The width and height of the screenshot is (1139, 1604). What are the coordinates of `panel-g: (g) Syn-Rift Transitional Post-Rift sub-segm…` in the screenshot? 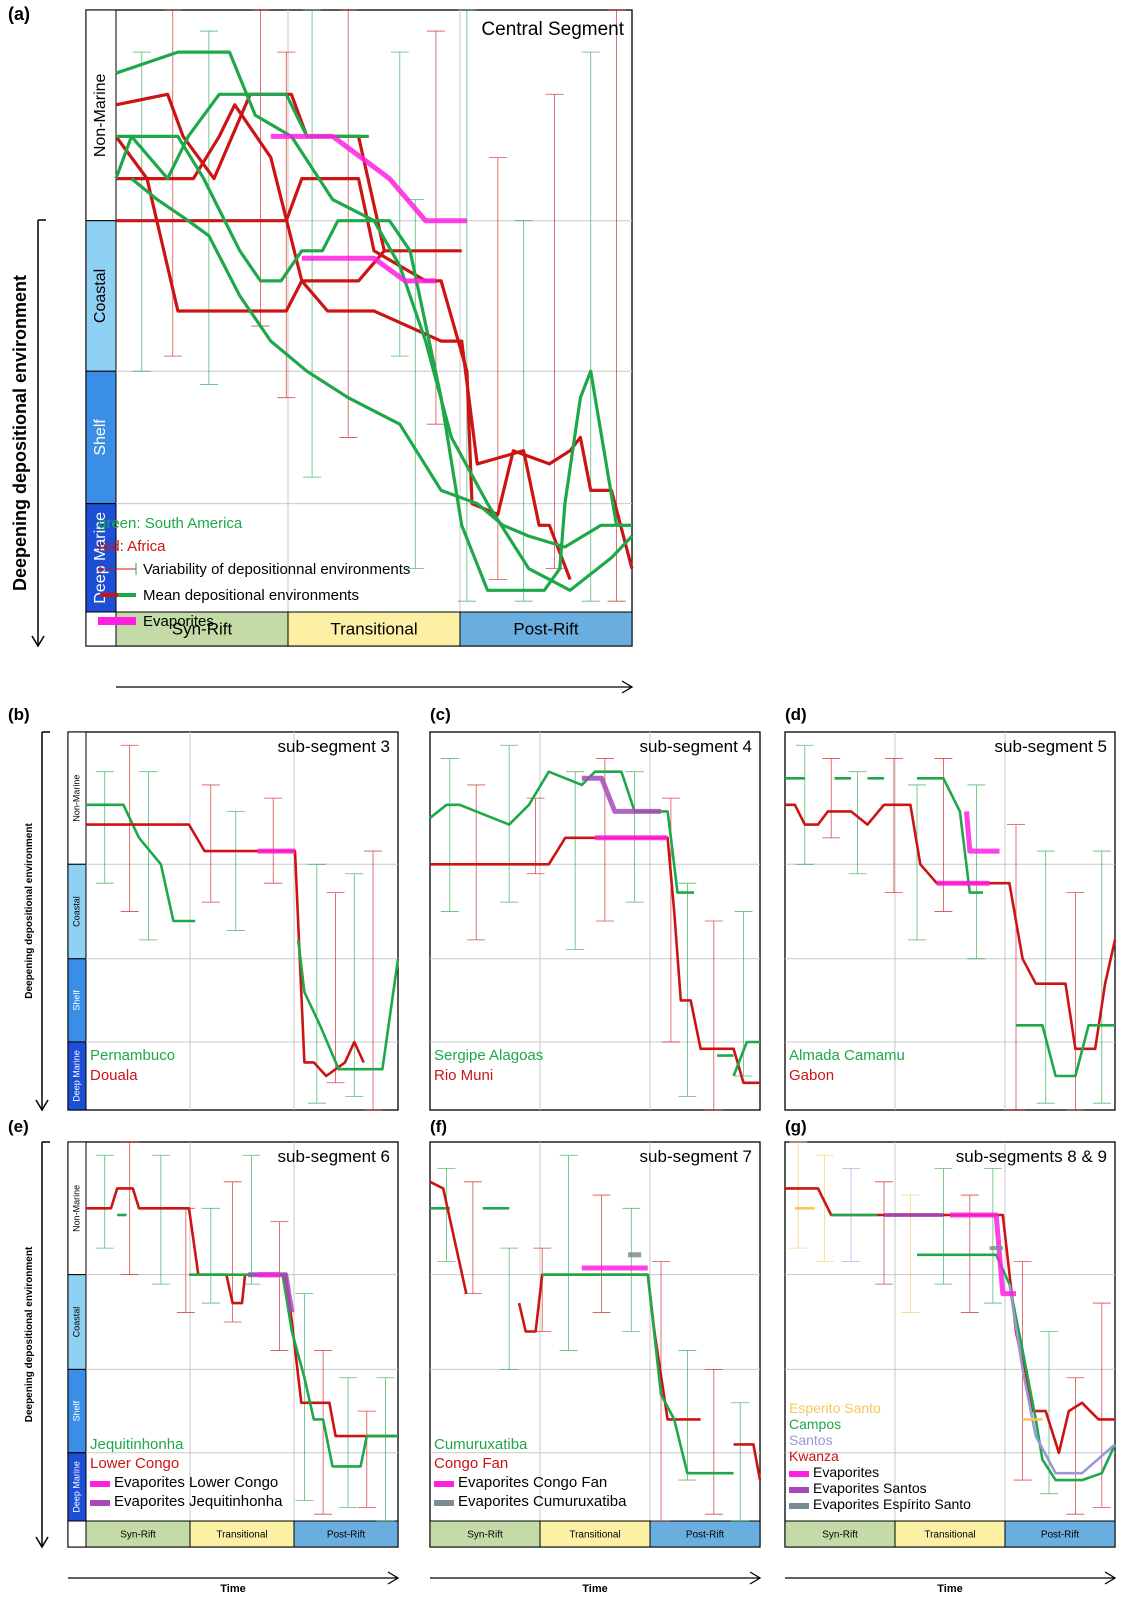 It's located at (950, 1356).